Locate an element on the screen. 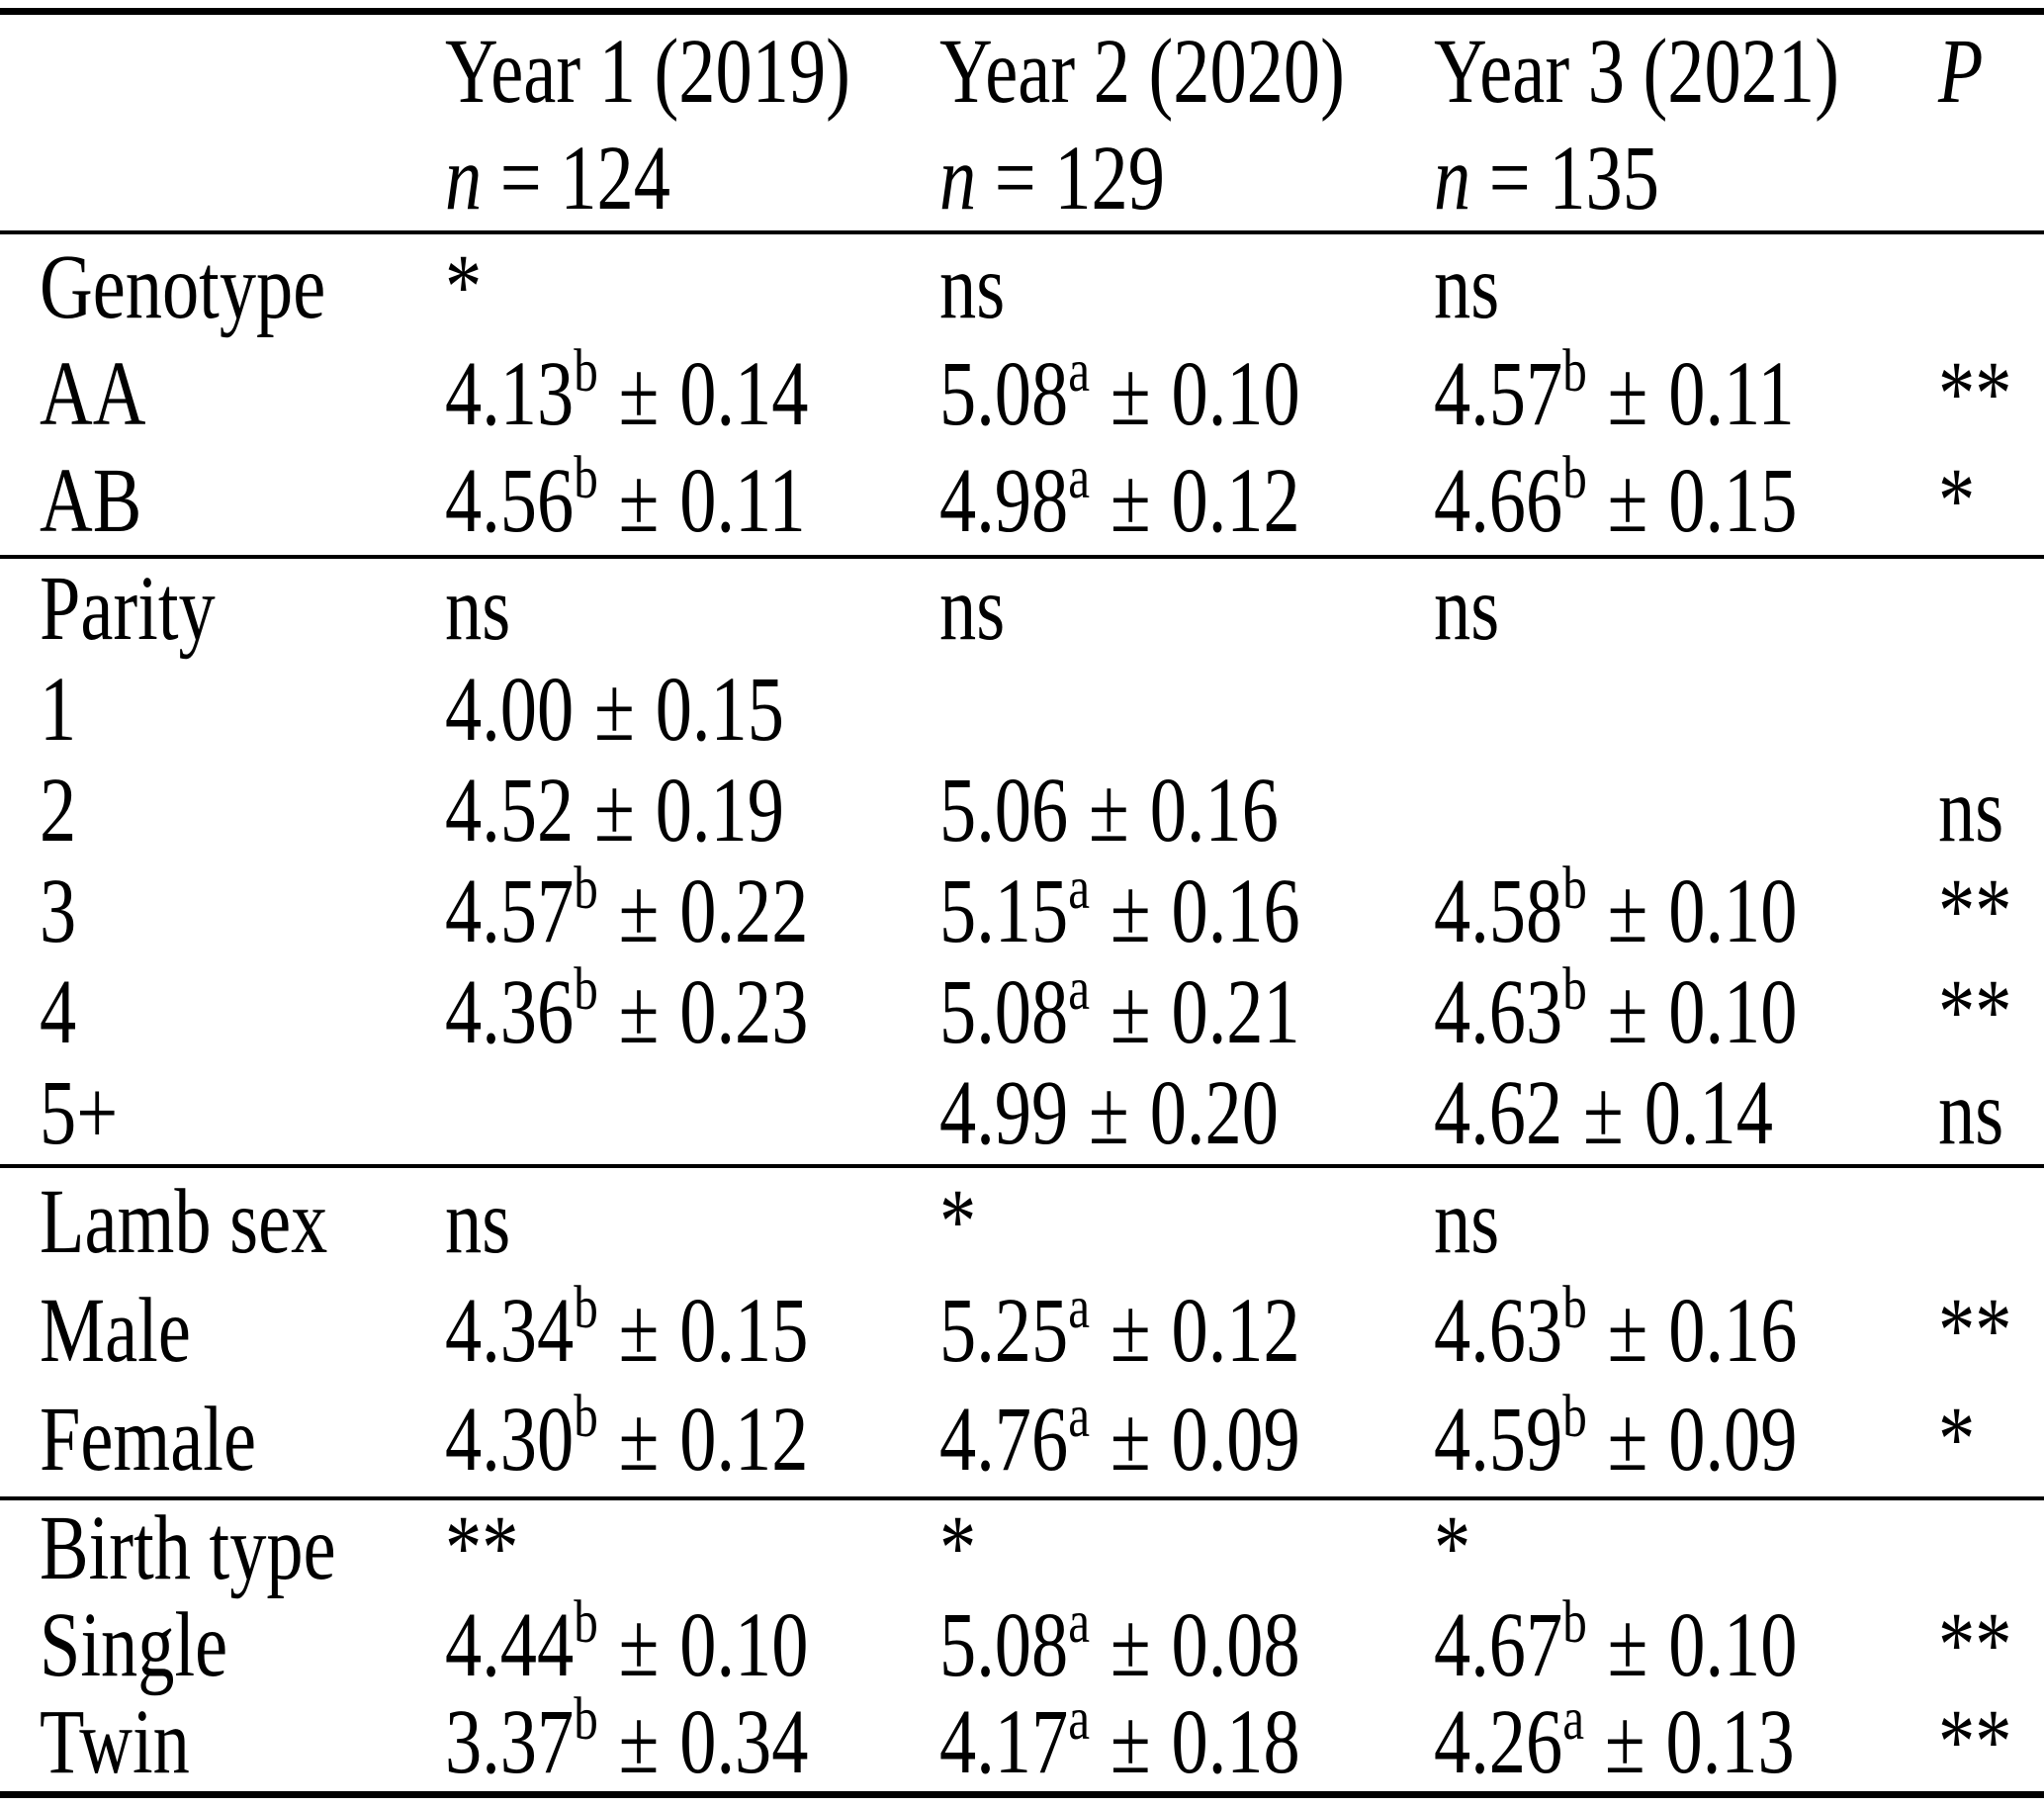 This screenshot has height=1808, width=2044. mean-value: 4.98 is located at coordinates (1004, 501).